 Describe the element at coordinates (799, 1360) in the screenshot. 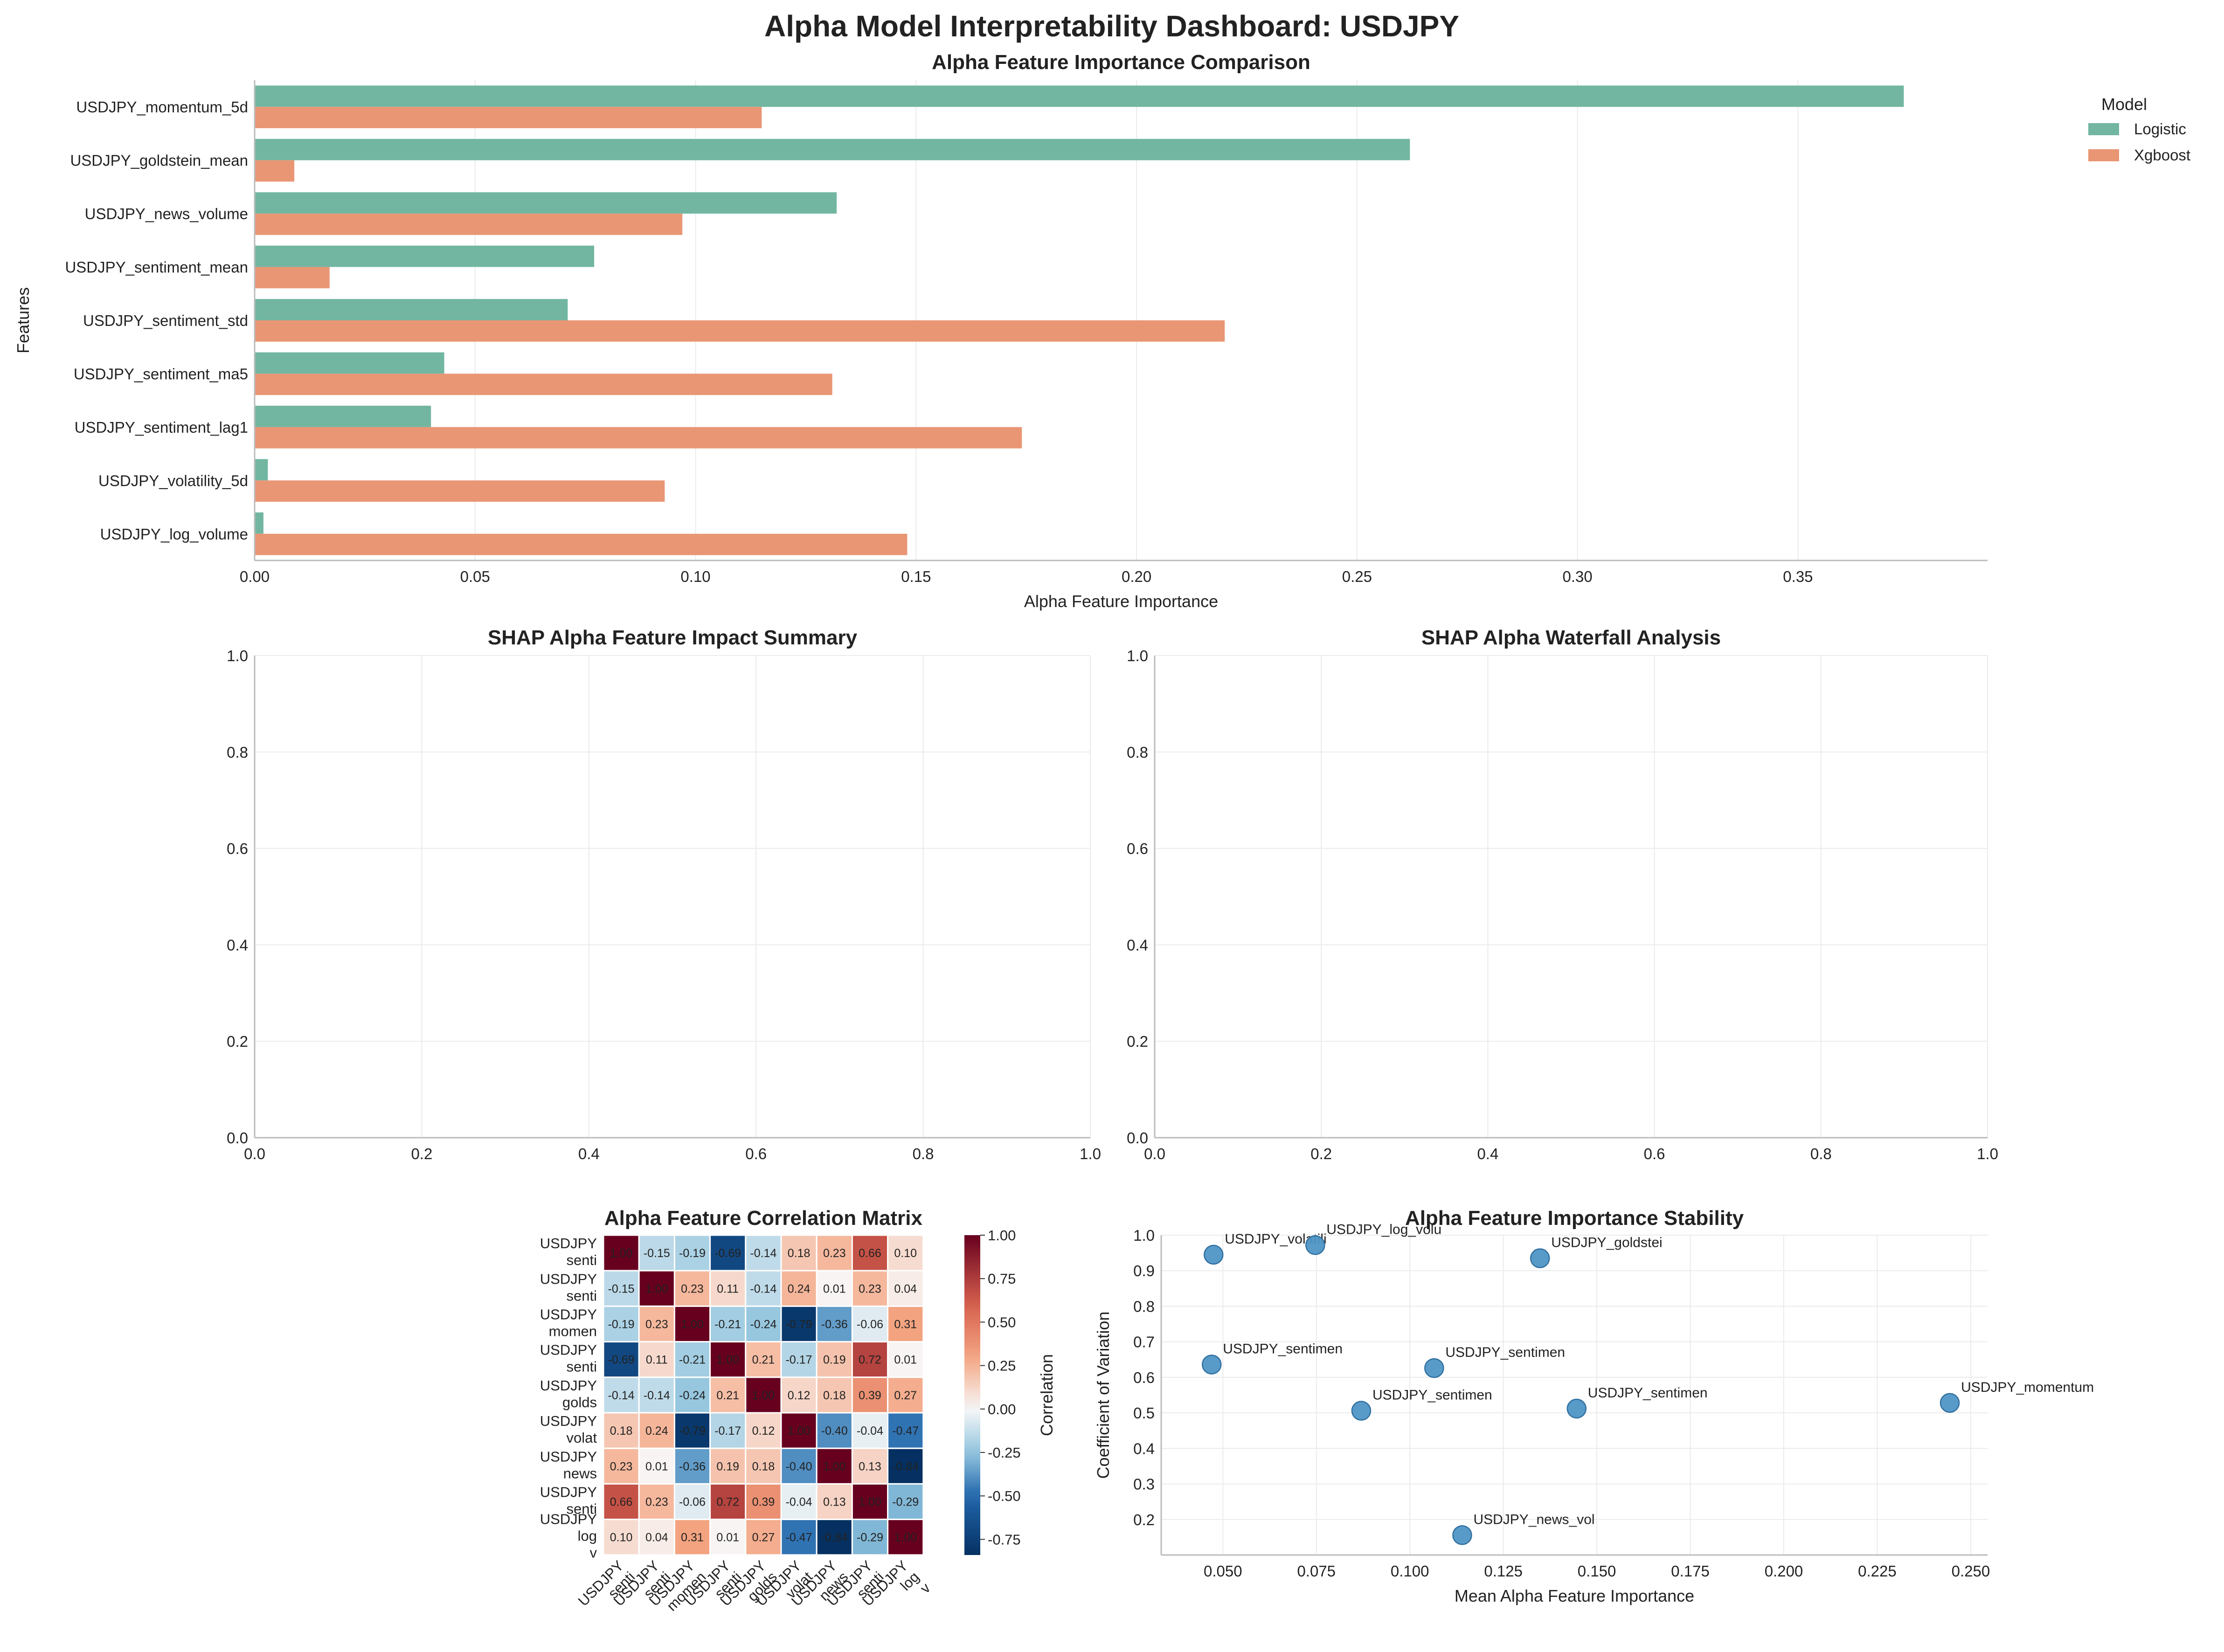

I see `correlation-value: -0.17` at that location.